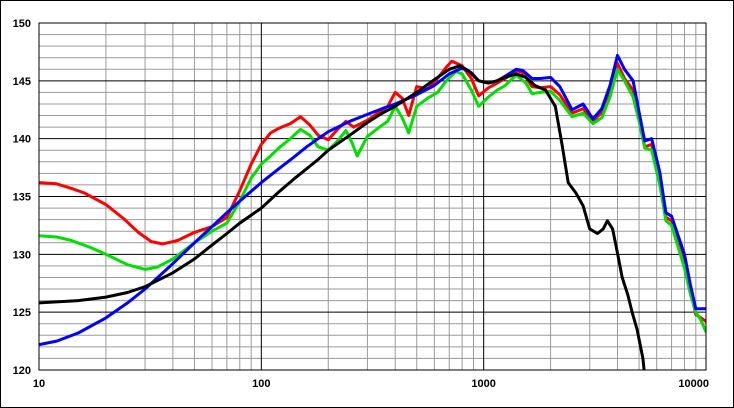 This screenshot has height=408, width=734. What do you see at coordinates (261, 384) in the screenshot?
I see `x-tick-label: 100` at bounding box center [261, 384].